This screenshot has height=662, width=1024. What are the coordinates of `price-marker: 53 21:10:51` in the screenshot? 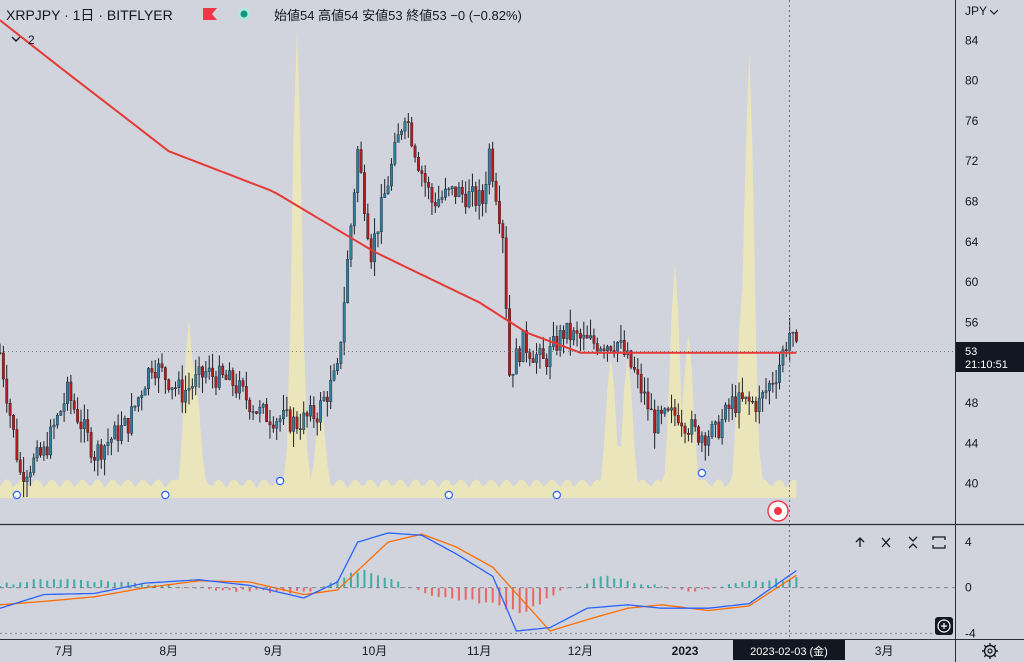 It's located at (990, 357).